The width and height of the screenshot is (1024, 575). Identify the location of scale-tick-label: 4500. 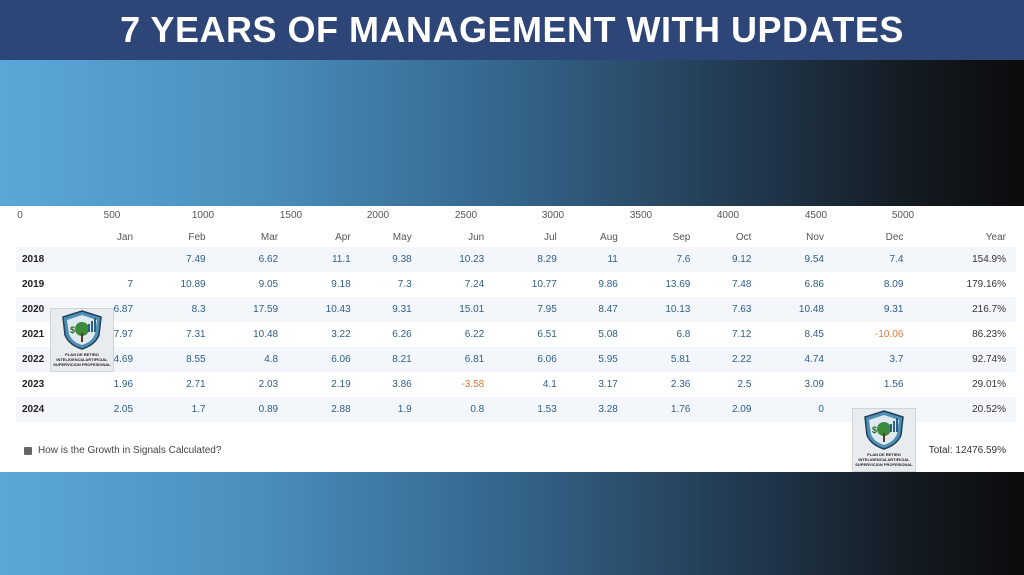
(816, 215).